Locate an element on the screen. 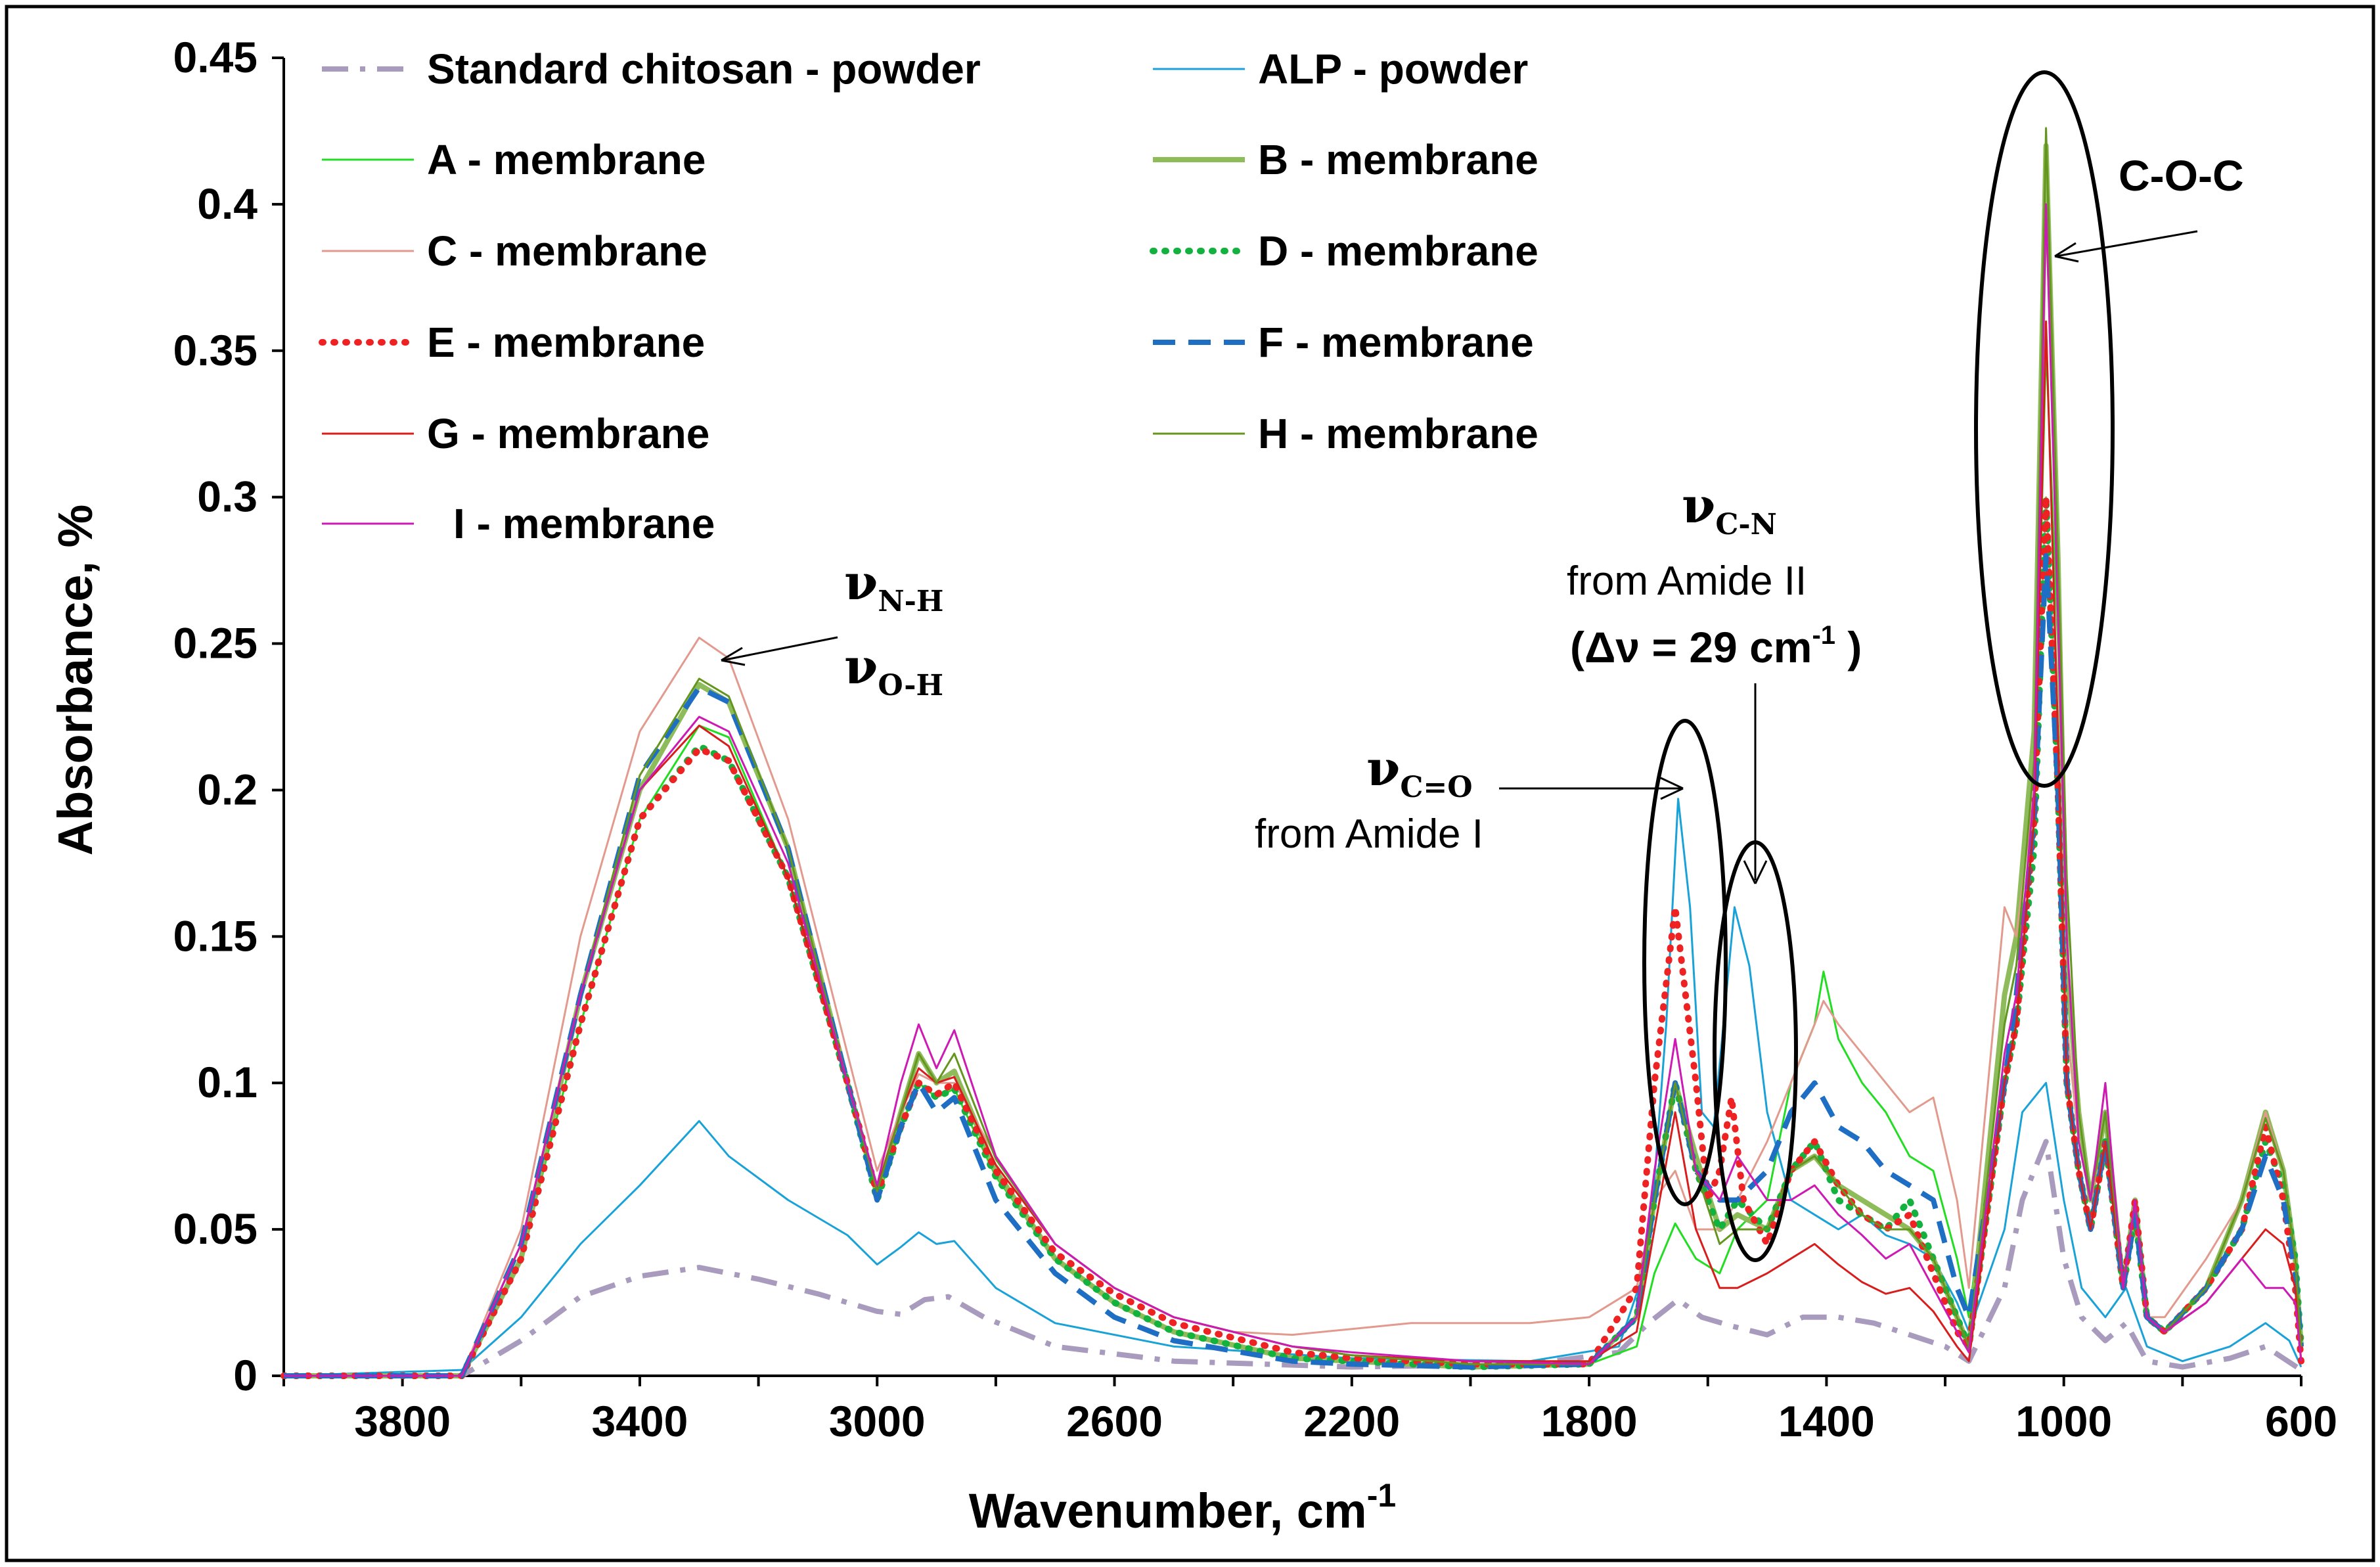 The image size is (2380, 1567). legend-label: E - membrane is located at coordinates (566, 342).